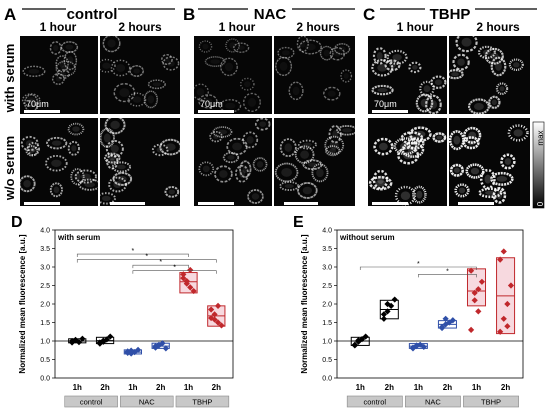 This screenshot has height=411, width=550. I want to click on panel-letter-a: A, so click(10, 14).